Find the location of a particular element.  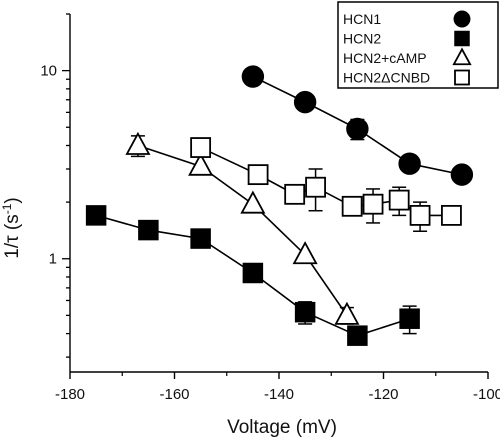

y-axis-label: 1/τ (s-1) is located at coordinates (11, 227).